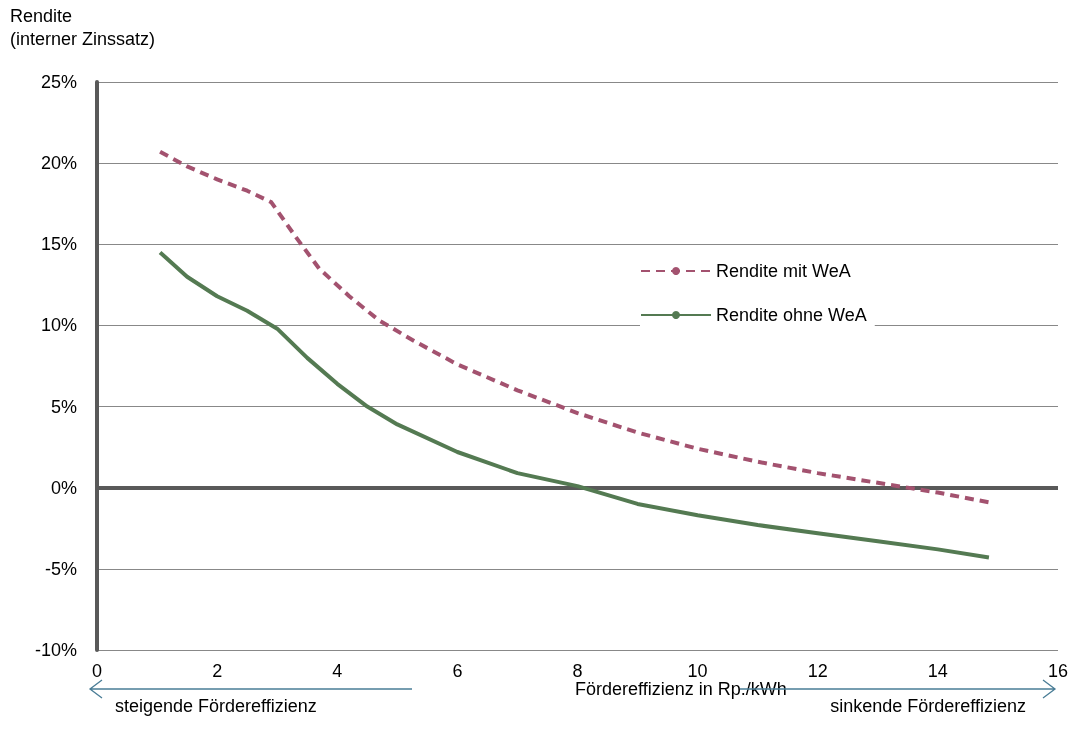 The height and width of the screenshot is (749, 1078). I want to click on legend-label: Rendite mit WeA, so click(783, 271).